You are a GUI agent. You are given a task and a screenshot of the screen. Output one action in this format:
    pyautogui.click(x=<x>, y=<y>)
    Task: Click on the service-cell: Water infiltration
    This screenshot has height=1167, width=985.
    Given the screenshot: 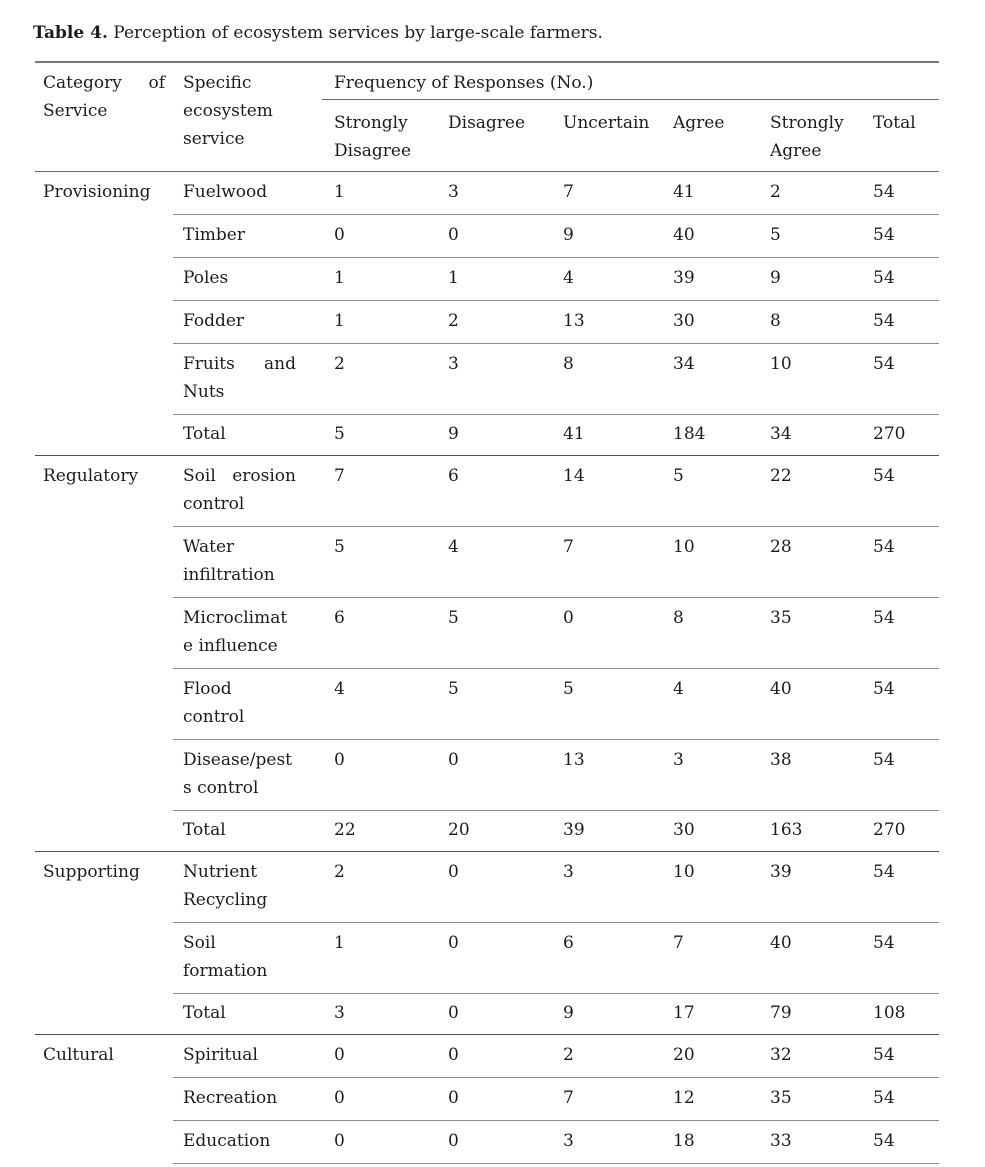 What is the action you would take?
    pyautogui.click(x=247, y=562)
    